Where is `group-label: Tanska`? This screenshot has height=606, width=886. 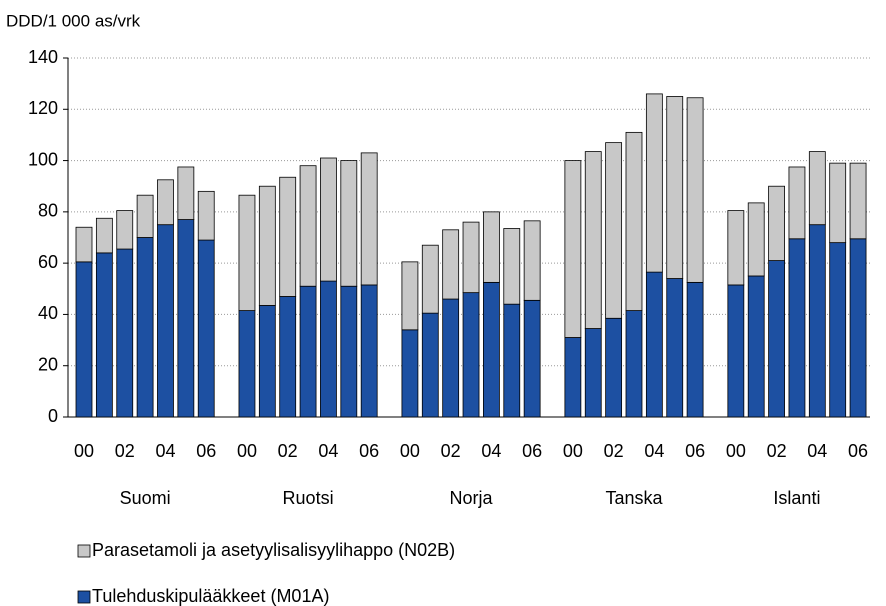
group-label: Tanska is located at coordinates (634, 498).